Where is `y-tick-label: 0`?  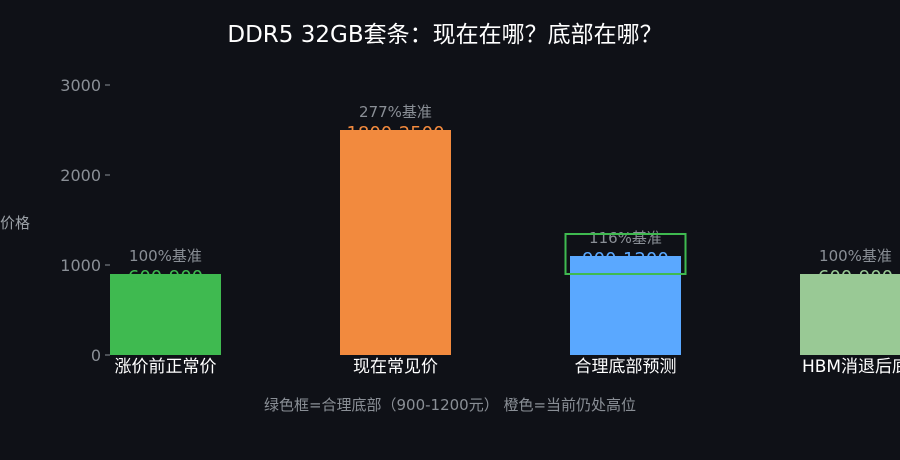
y-tick-label: 0 is located at coordinates (96, 355).